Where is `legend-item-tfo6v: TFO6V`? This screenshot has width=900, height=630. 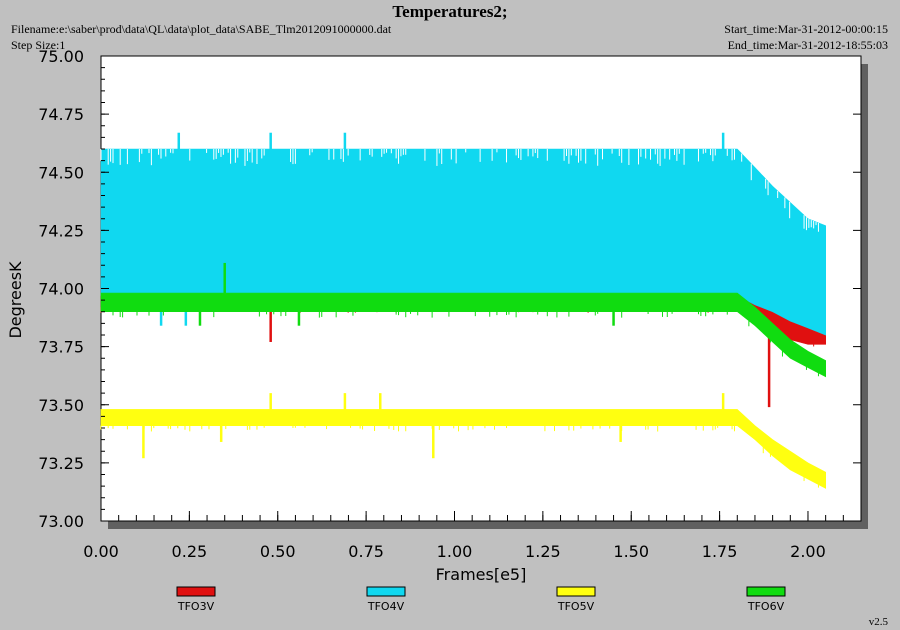 legend-item-tfo6v: TFO6V is located at coordinates (766, 599).